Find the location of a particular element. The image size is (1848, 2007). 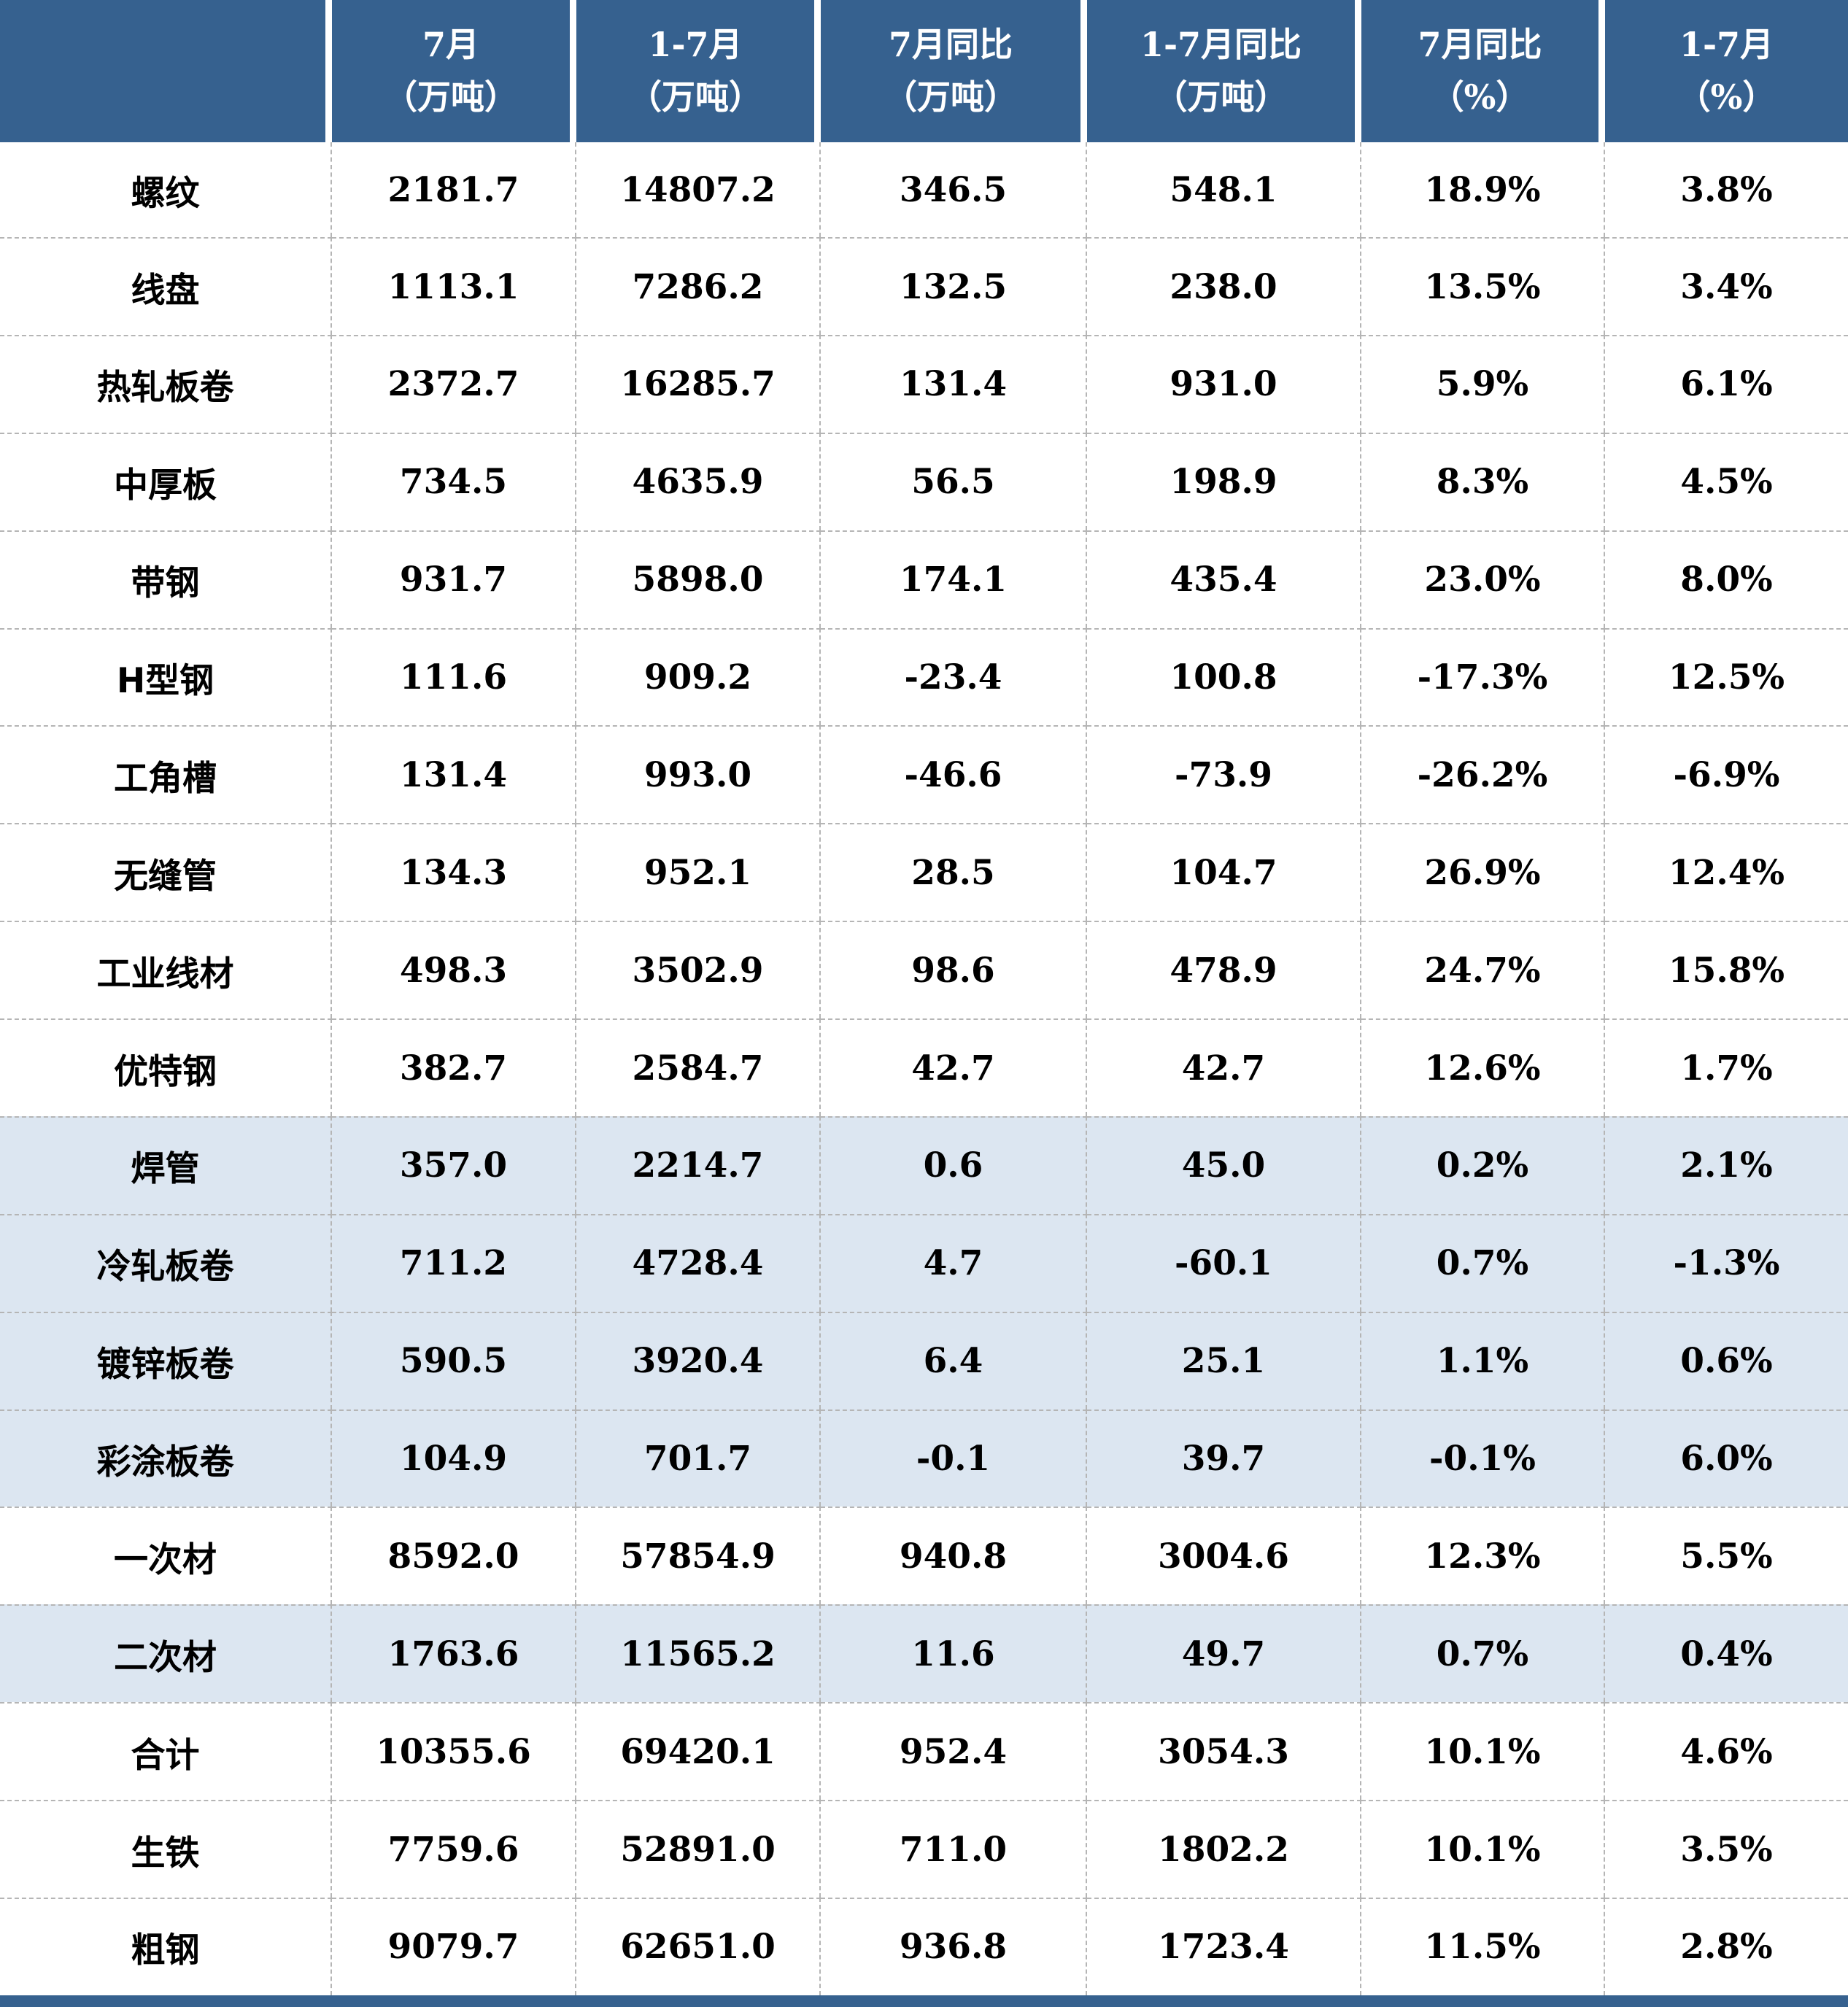

cell-jul-yoy-tons: 6.4 is located at coordinates (954, 1360).